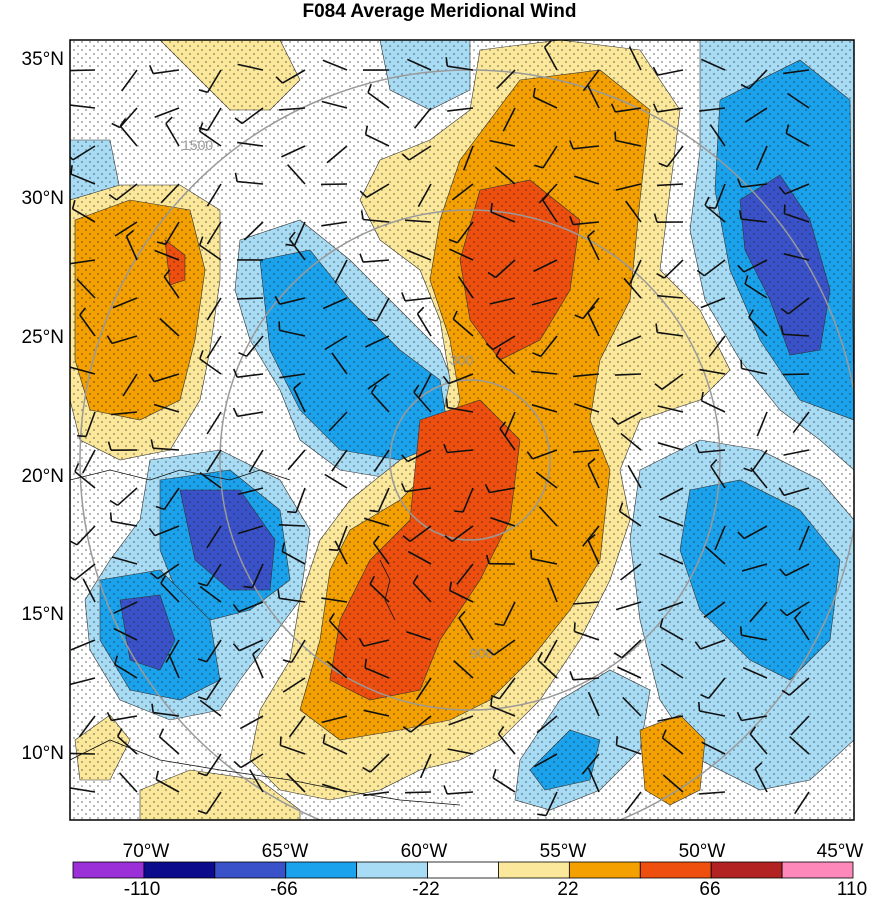  Describe the element at coordinates (425, 889) in the screenshot. I see `colorbar-label-neg22: -22` at that location.